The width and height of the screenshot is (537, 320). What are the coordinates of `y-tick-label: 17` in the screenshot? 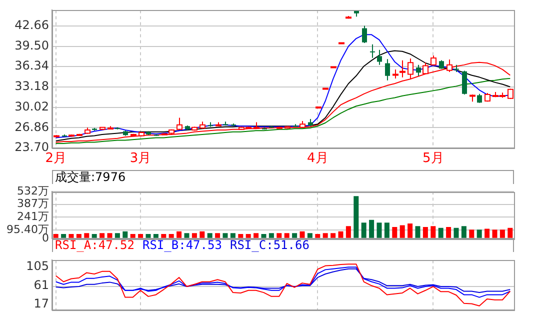 It's located at (41, 303).